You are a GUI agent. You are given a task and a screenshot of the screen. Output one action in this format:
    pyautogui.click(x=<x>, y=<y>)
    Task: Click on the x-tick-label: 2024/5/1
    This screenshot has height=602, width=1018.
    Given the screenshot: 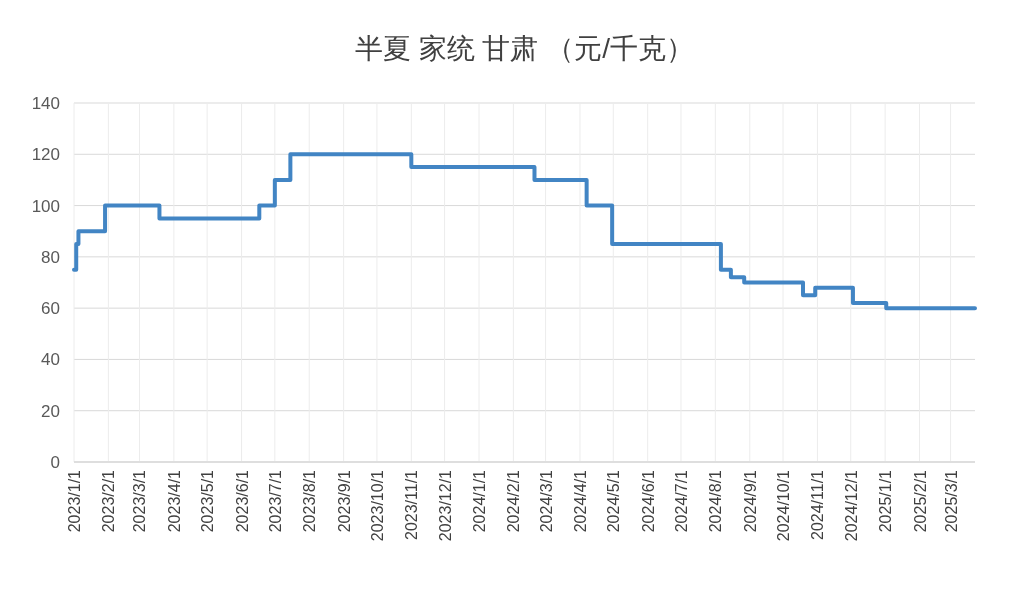 What is the action you would take?
    pyautogui.click(x=614, y=501)
    